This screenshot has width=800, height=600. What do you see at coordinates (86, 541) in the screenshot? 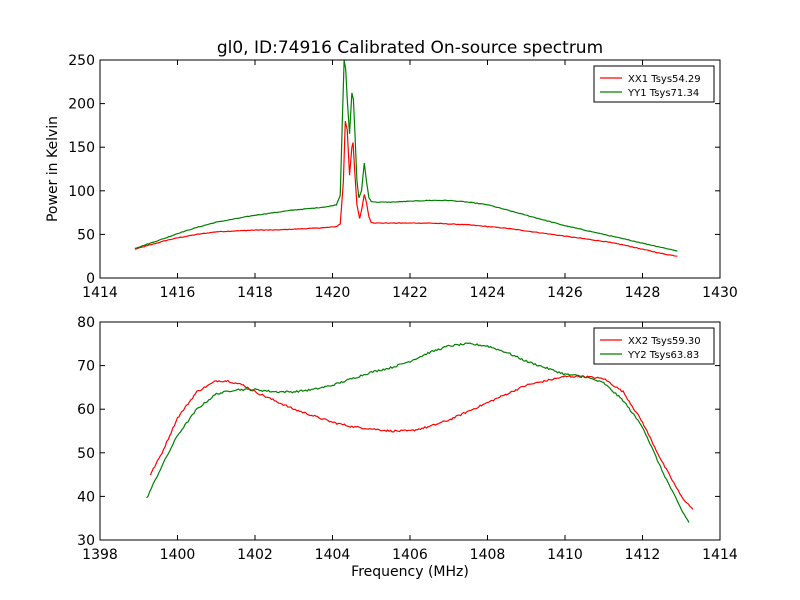
I see `bottom-ytick-label: 30` at bounding box center [86, 541].